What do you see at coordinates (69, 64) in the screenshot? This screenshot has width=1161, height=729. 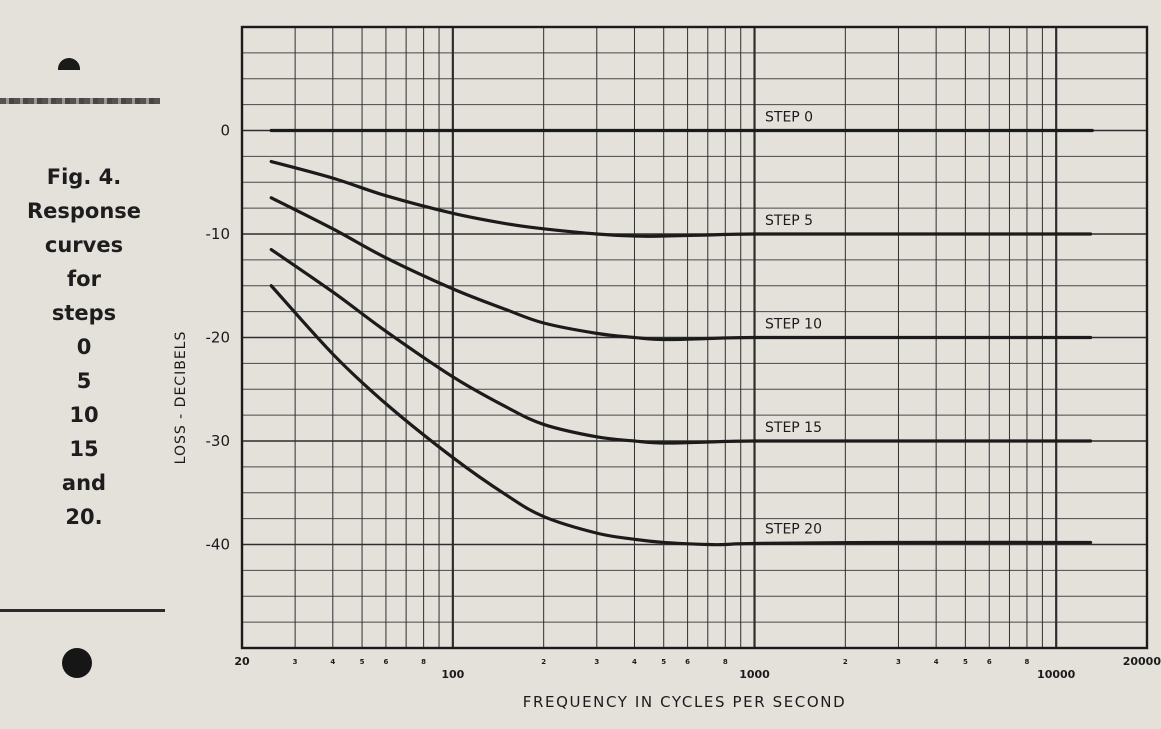 I see `ornament-top` at bounding box center [69, 64].